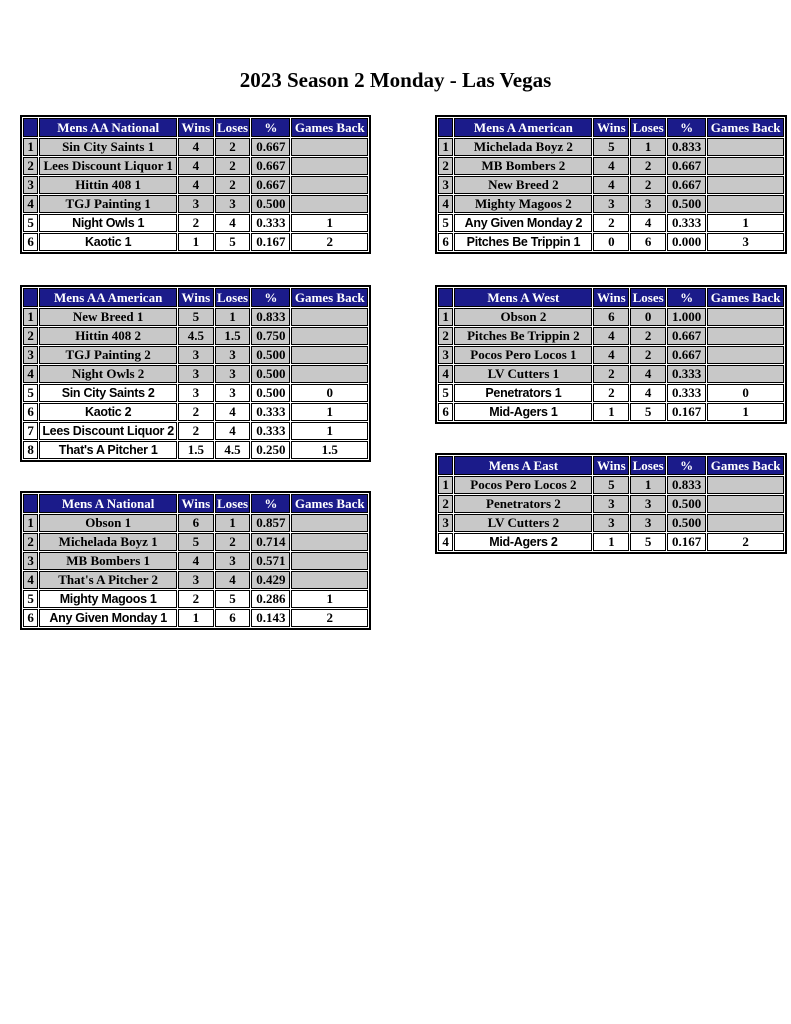 This screenshot has height=1024, width=791. What do you see at coordinates (611, 336) in the screenshot?
I see `table-row: 2 Pitches Be Trippin 2 4 2 0.667` at bounding box center [611, 336].